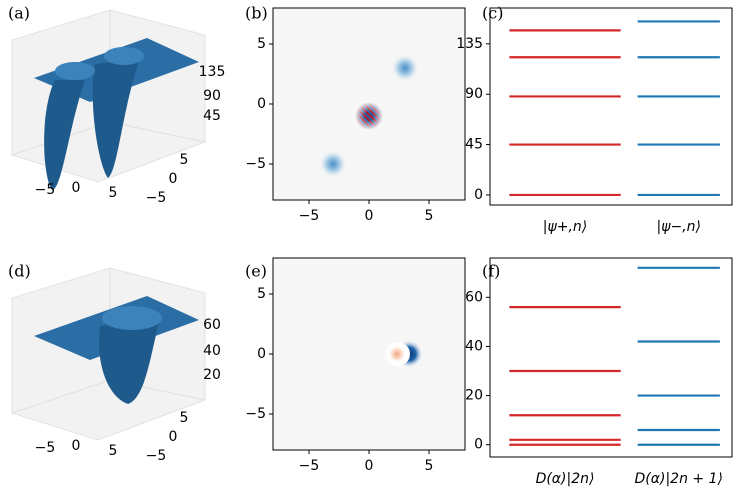 The width and height of the screenshot is (747, 499). Describe the element at coordinates (474, 145) in the screenshot. I see `y-tick-label: 45` at that location.